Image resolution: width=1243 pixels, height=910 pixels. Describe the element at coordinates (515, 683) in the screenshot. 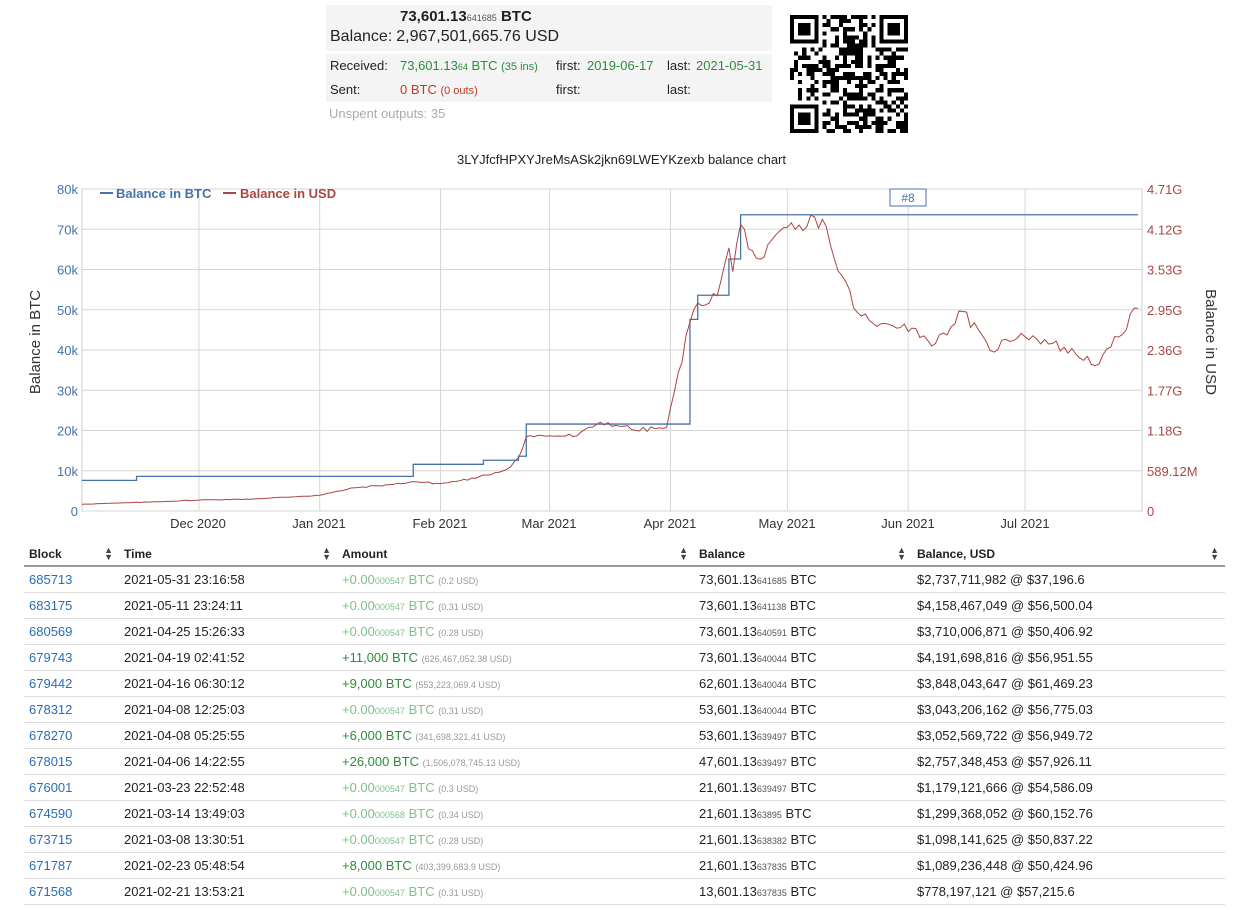

I see `tx-amount: +9,000 BTC (553,223,069.4 USD)` at that location.